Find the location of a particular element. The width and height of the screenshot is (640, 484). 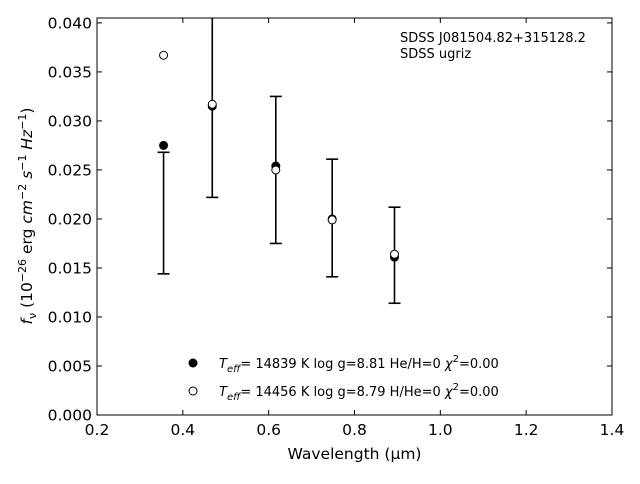

x-tick-label: 1.4 is located at coordinates (612, 430).